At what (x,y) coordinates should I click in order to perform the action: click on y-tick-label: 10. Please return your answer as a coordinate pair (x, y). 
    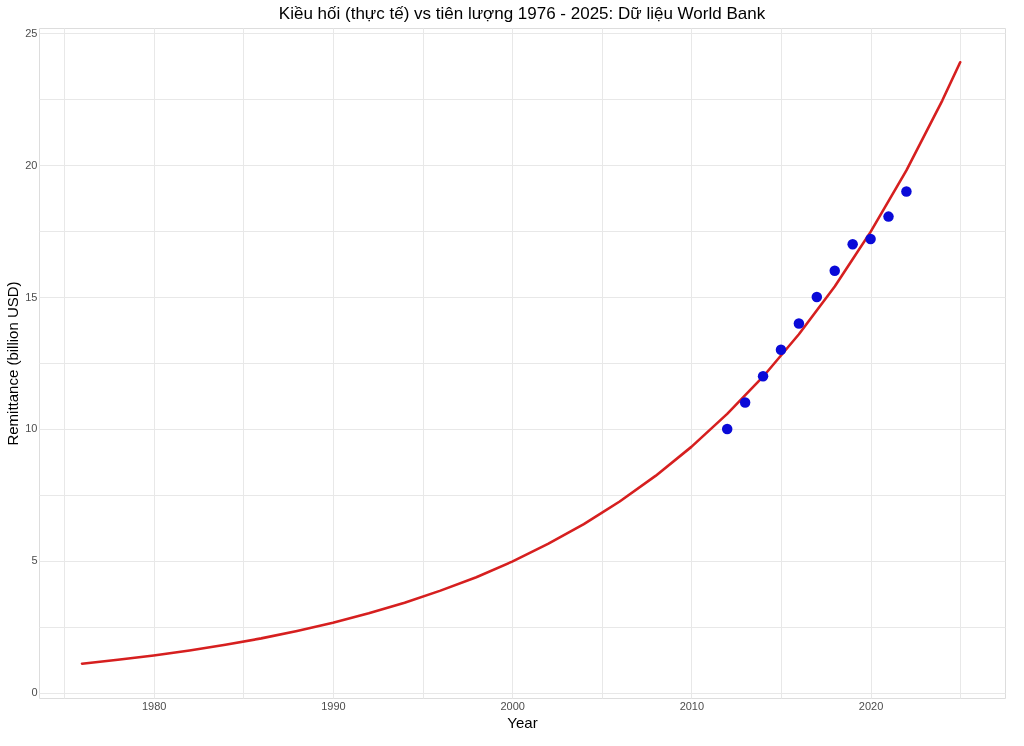
    Looking at the image, I should click on (31, 428).